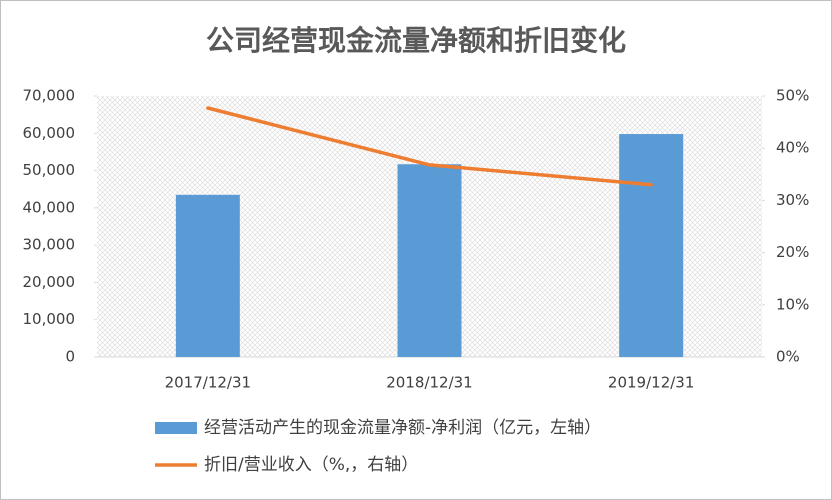  What do you see at coordinates (49, 96) in the screenshot?
I see `y-tick-label: 70,000` at bounding box center [49, 96].